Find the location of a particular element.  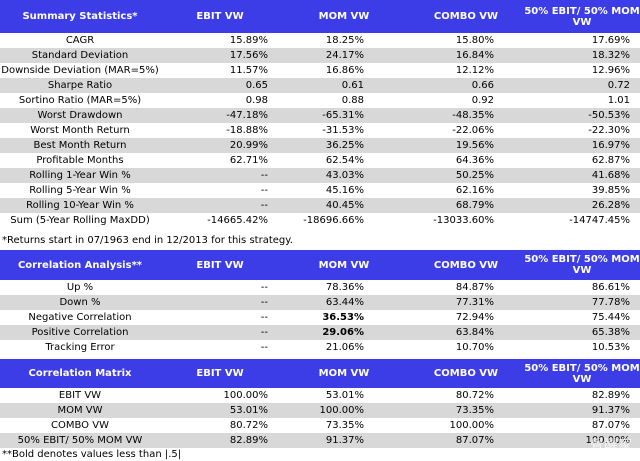

table-cell: -18.88% is located at coordinates (247, 130).